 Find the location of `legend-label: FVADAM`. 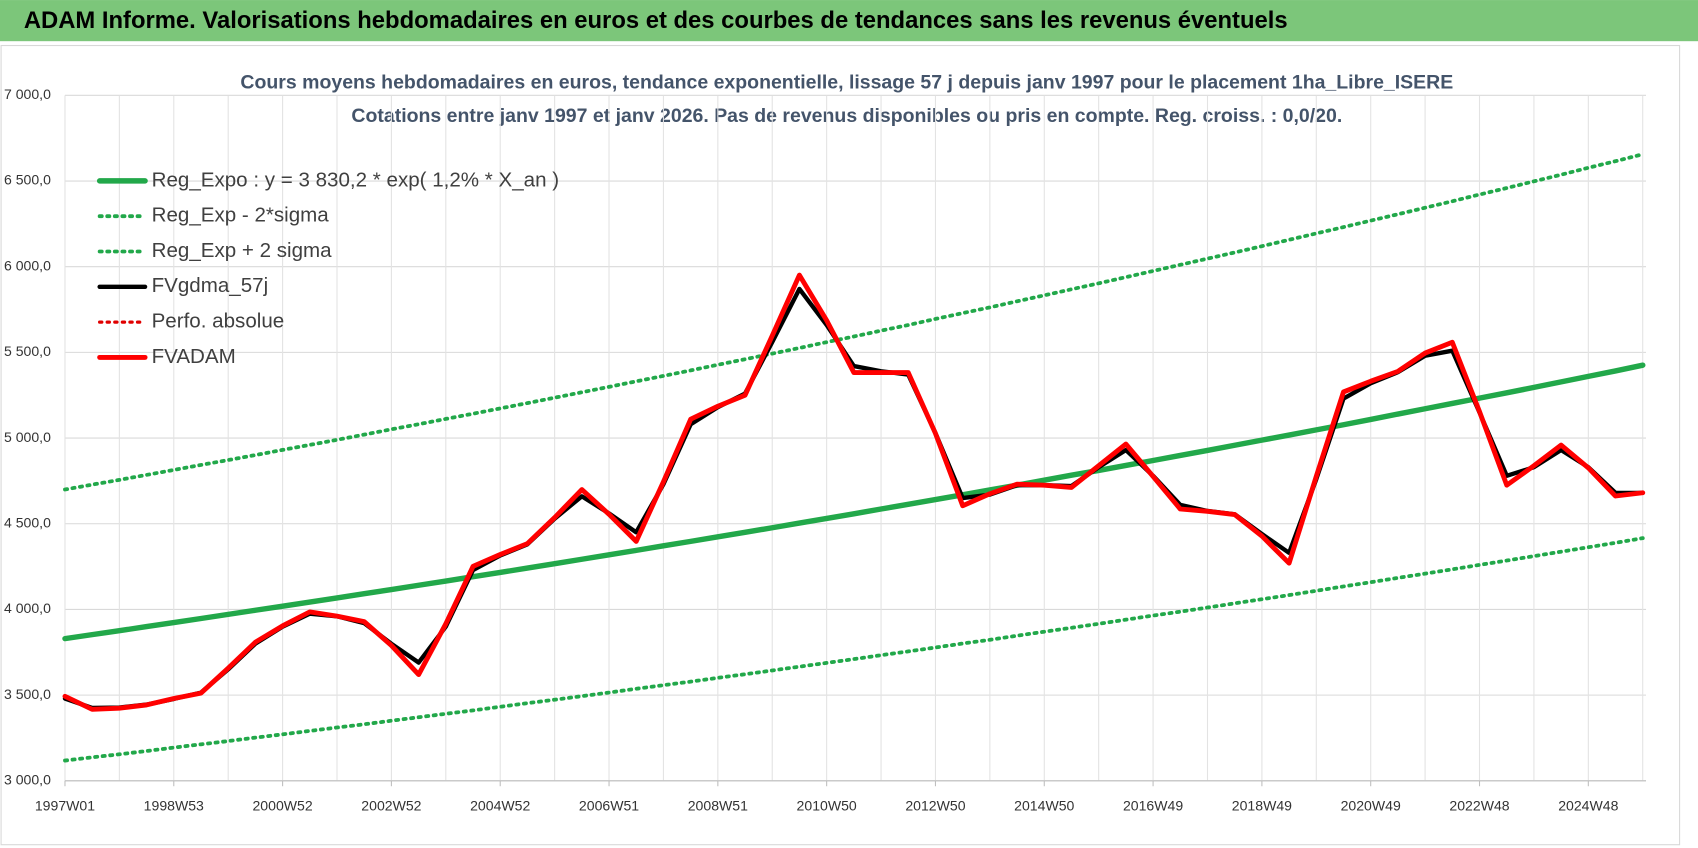

legend-label: FVADAM is located at coordinates (194, 356).